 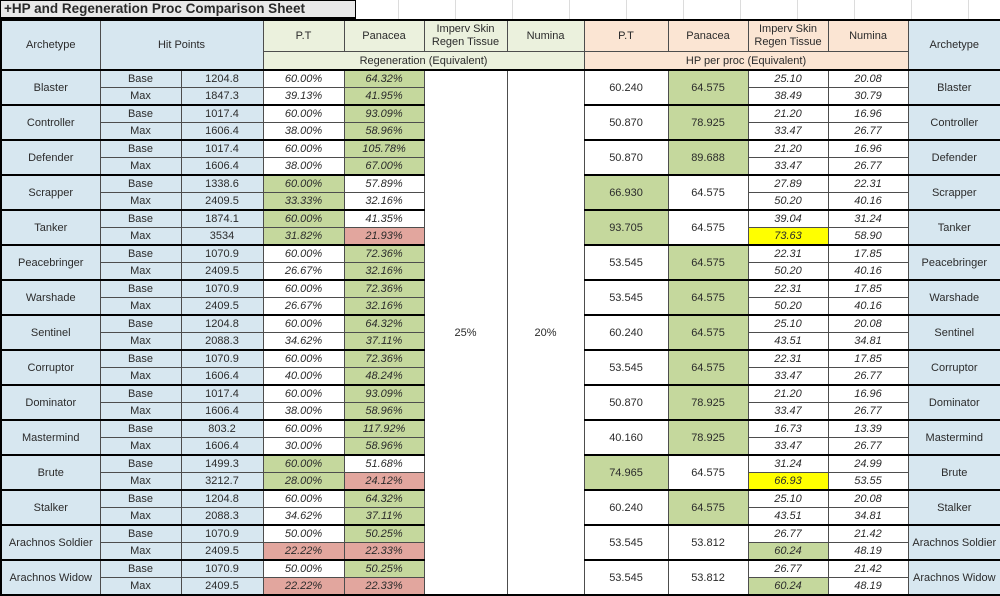 What do you see at coordinates (50, 45) in the screenshot?
I see `header-archetype-left: Archetype` at bounding box center [50, 45].